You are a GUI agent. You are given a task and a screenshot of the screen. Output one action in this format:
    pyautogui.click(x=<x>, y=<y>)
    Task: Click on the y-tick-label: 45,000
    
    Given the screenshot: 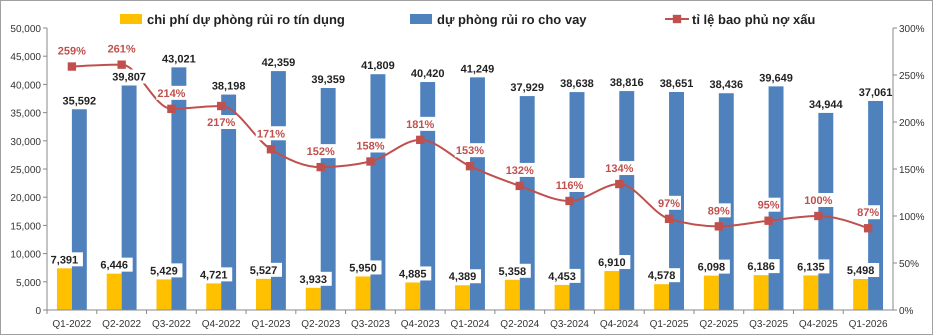 What is the action you would take?
    pyautogui.click(x=26, y=58)
    